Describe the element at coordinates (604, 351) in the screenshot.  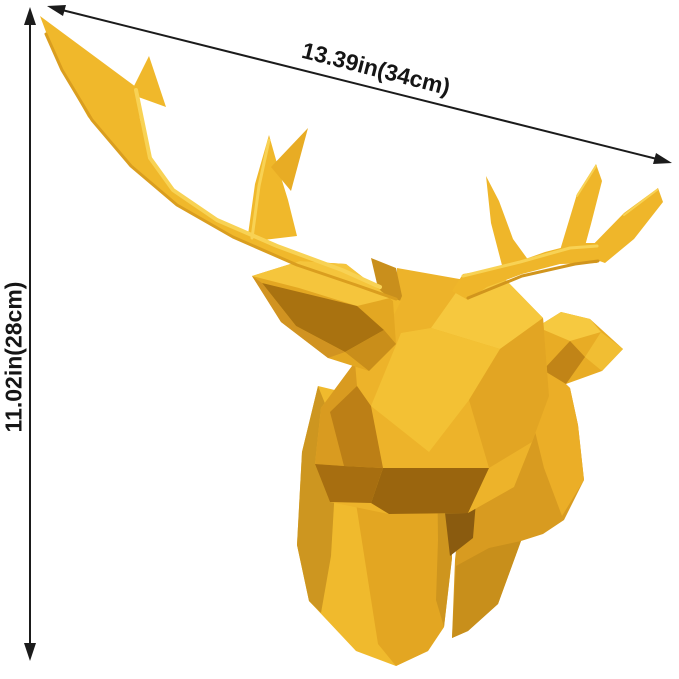
I see `right-ear-tip` at that location.